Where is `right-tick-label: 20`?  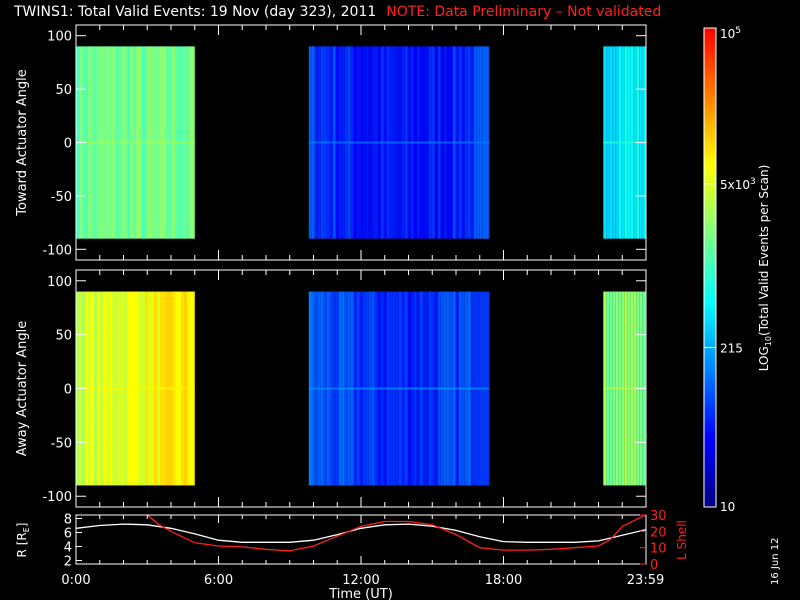 right-tick-label: 20 is located at coordinates (658, 532).